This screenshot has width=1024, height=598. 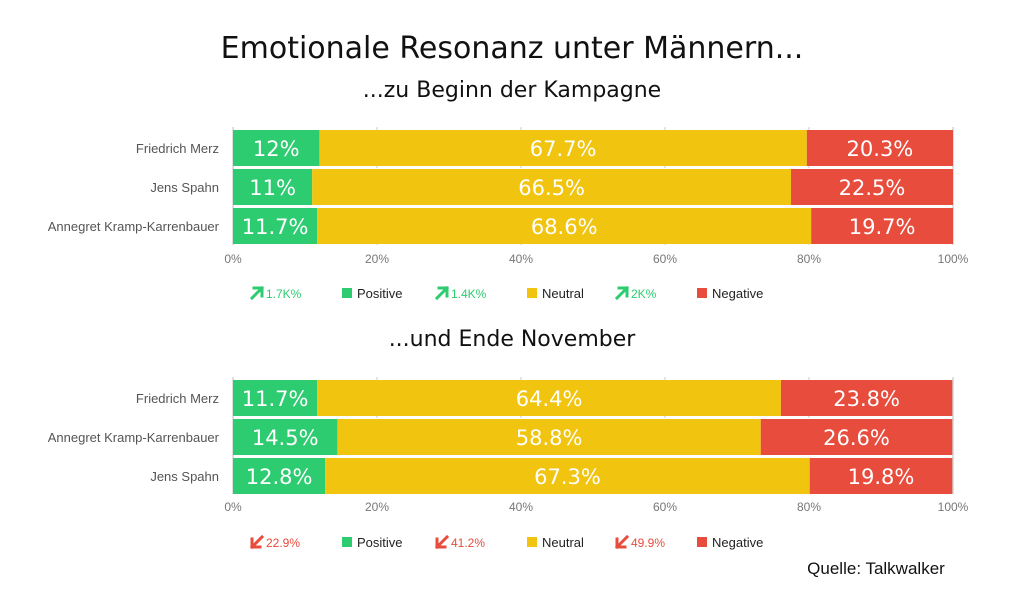 I want to click on bar-value-label: 64.4%, so click(x=549, y=399).